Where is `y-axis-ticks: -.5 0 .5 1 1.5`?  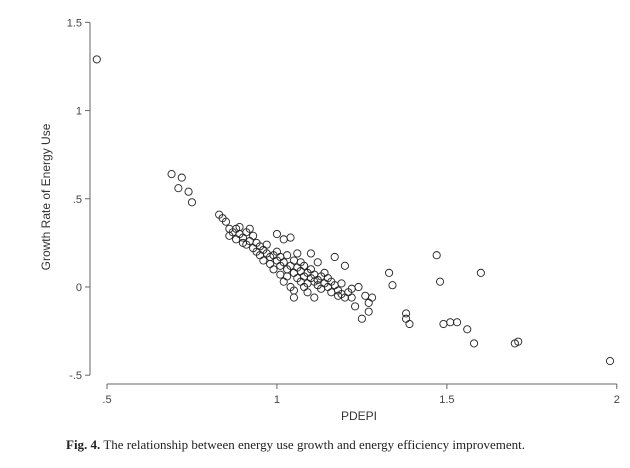
y-axis-ticks: -.5 0 .5 1 1.5 is located at coordinates (78, 199).